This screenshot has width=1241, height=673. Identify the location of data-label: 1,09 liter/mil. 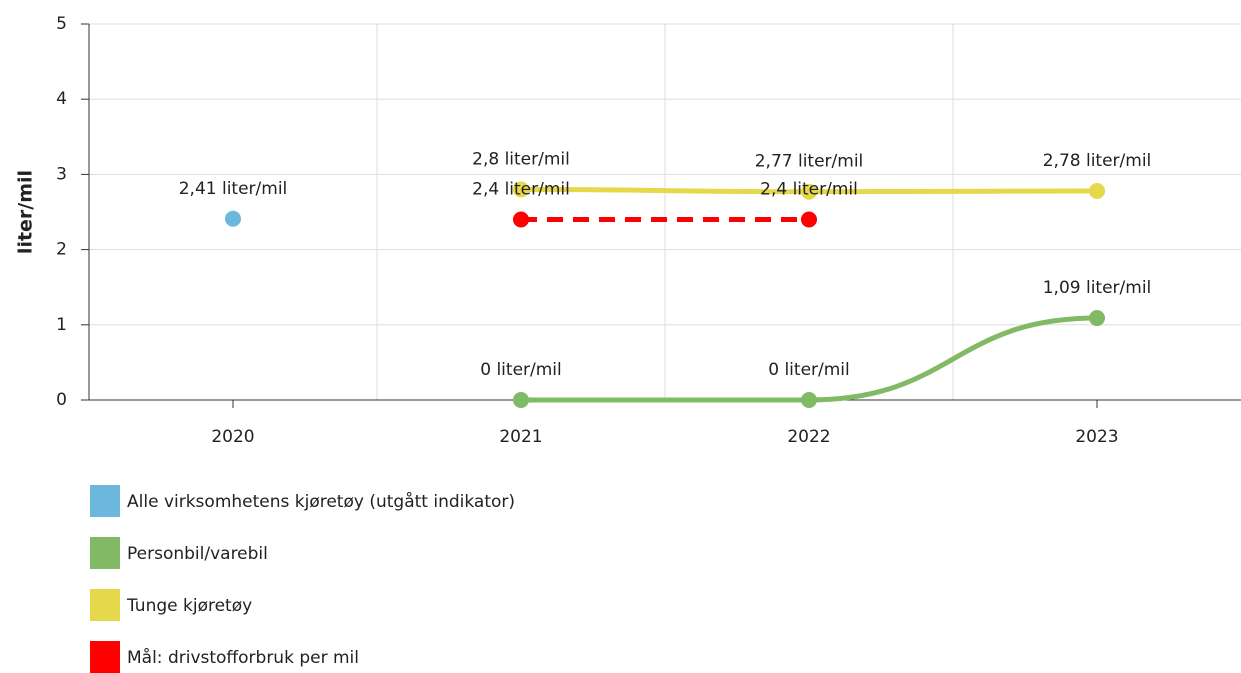
(1097, 288).